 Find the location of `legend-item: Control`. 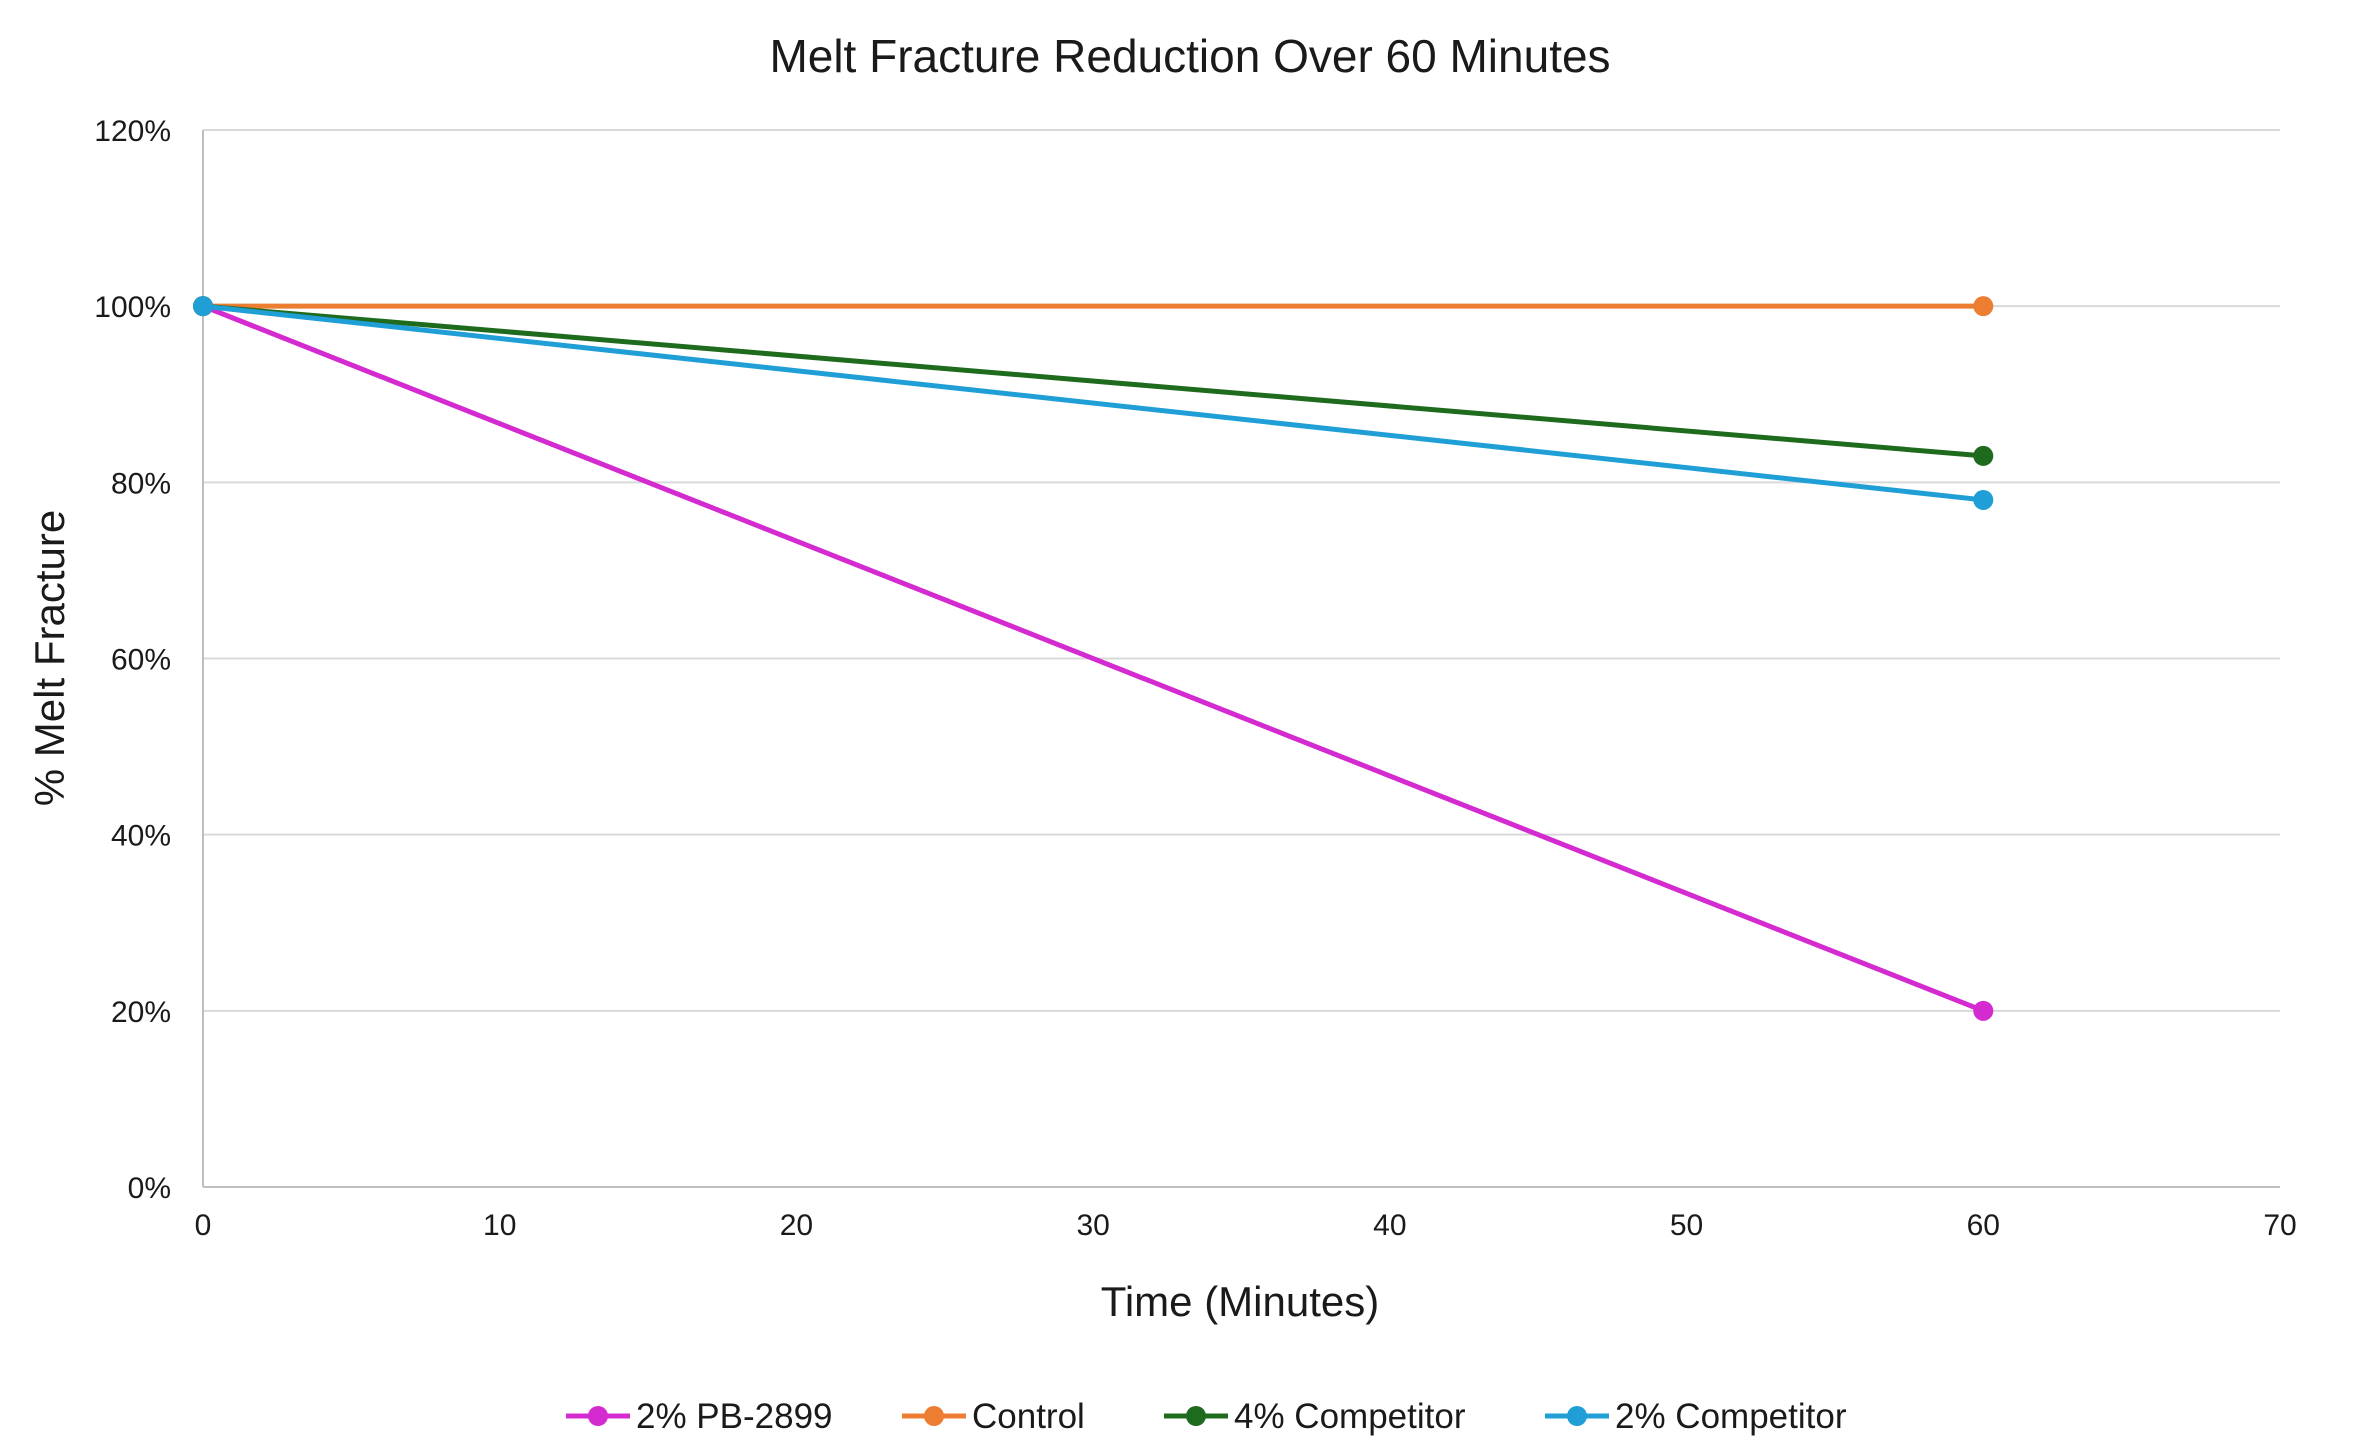

legend-item: Control is located at coordinates (993, 1416).